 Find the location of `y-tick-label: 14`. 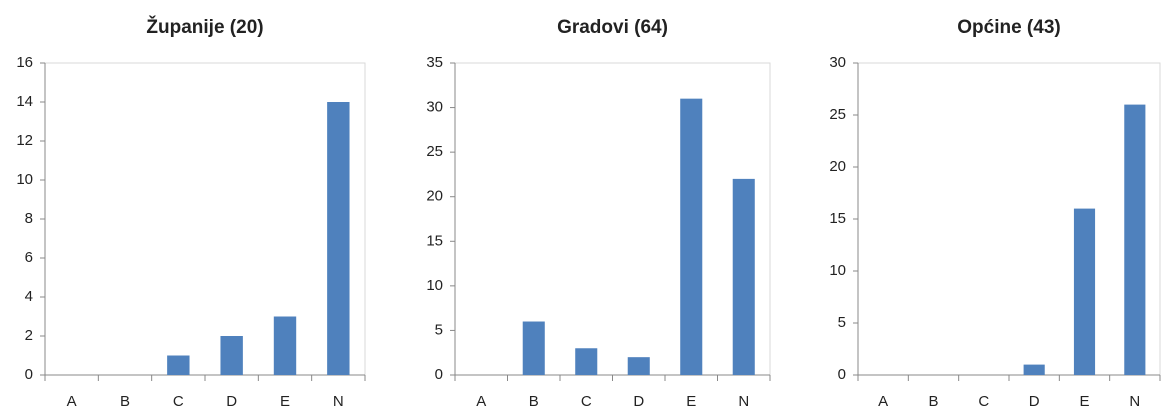

y-tick-label: 14 is located at coordinates (24, 101).